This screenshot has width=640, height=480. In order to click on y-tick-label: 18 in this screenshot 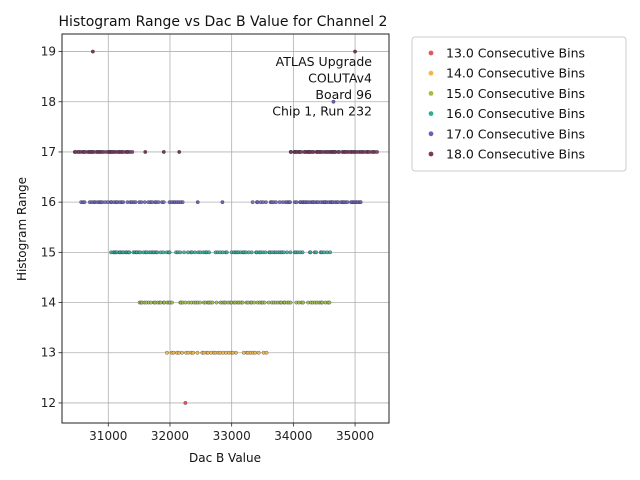, I will do `click(48, 102)`.